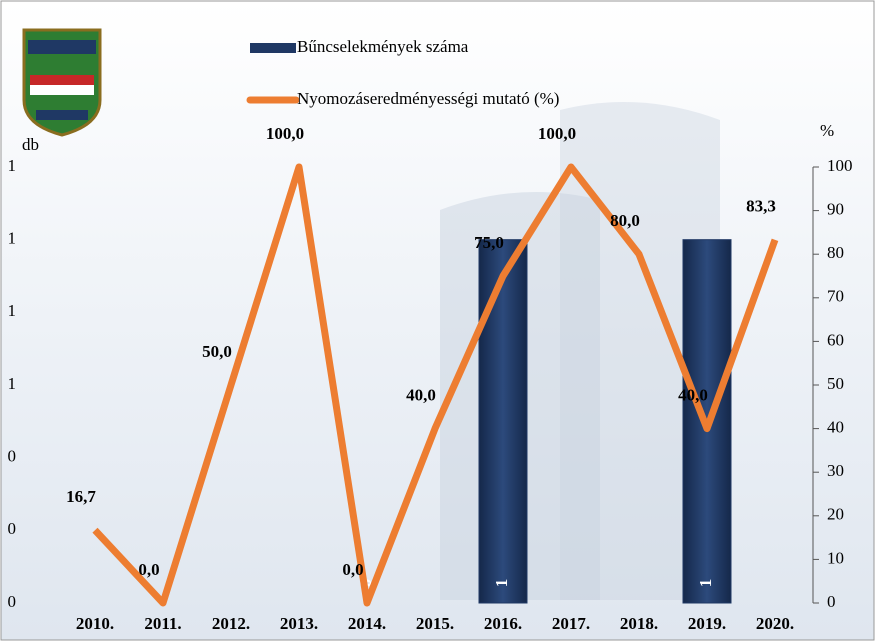 The width and height of the screenshot is (875, 641). I want to click on x-tick-label: 2012., so click(231, 623).